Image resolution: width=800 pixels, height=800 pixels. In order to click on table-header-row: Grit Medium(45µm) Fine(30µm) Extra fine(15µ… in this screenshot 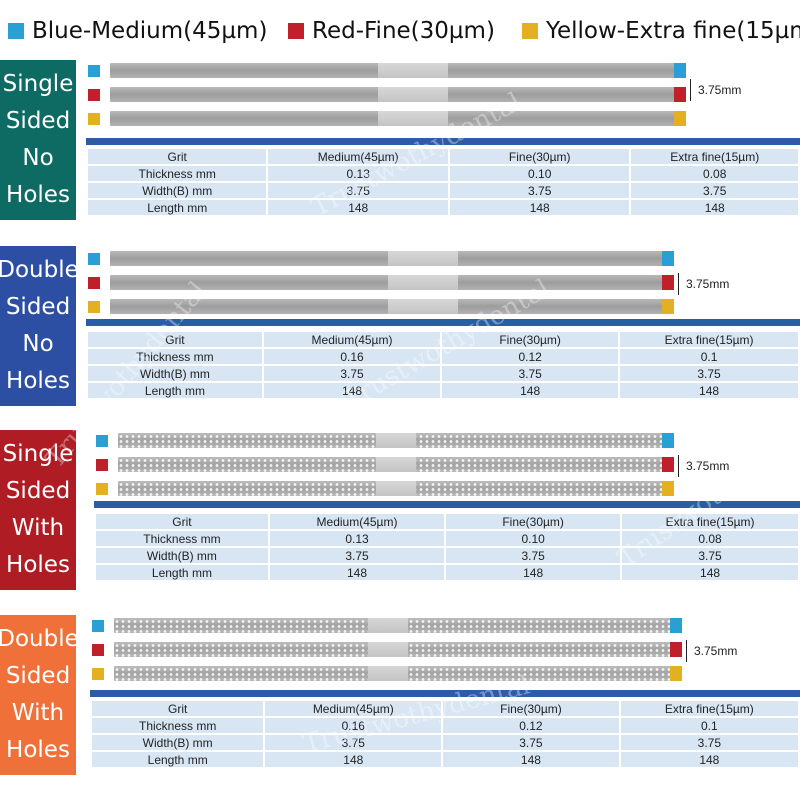, I will do `click(445, 708)`.